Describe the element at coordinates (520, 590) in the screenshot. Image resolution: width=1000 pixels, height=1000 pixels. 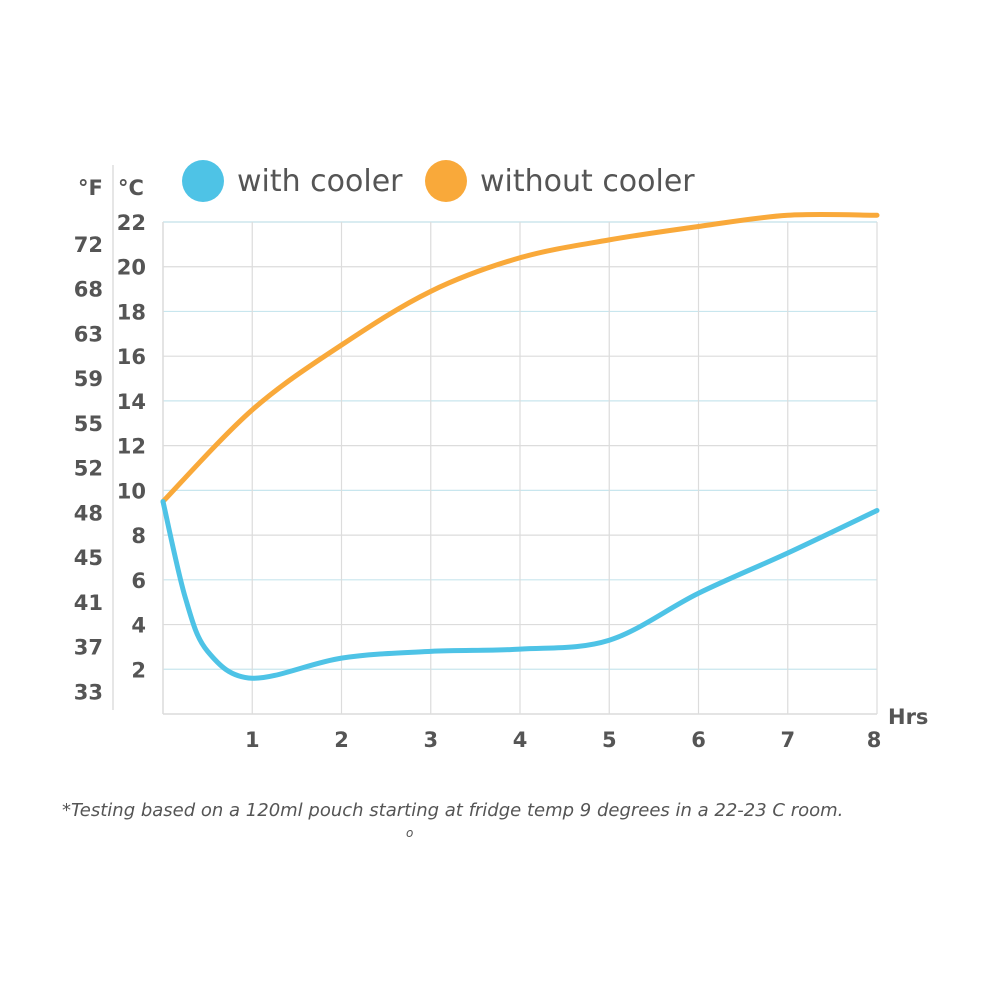
I see `series-line-with-cooler` at that location.